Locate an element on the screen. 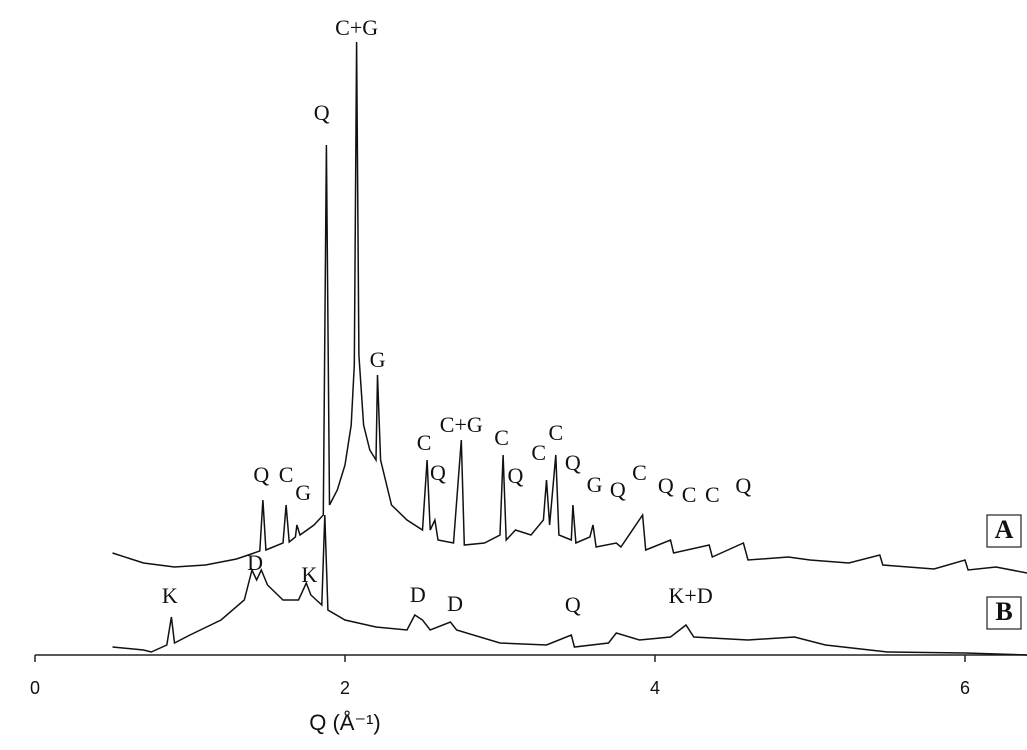 Image resolution: width=1027 pixels, height=750 pixels. series-label: B is located at coordinates (1003, 611).